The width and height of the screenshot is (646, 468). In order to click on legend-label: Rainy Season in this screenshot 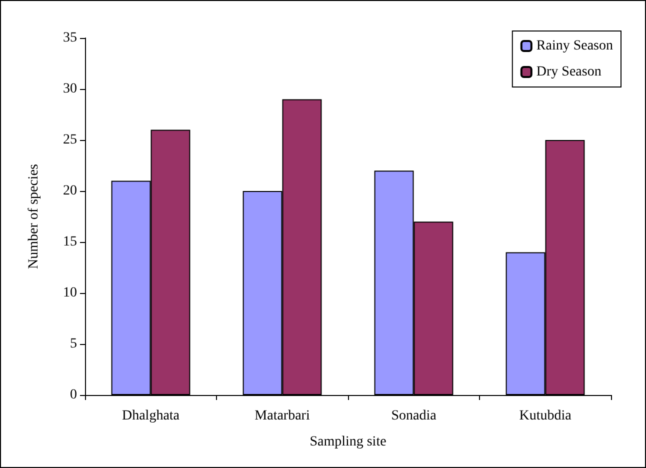, I will do `click(575, 46)`.